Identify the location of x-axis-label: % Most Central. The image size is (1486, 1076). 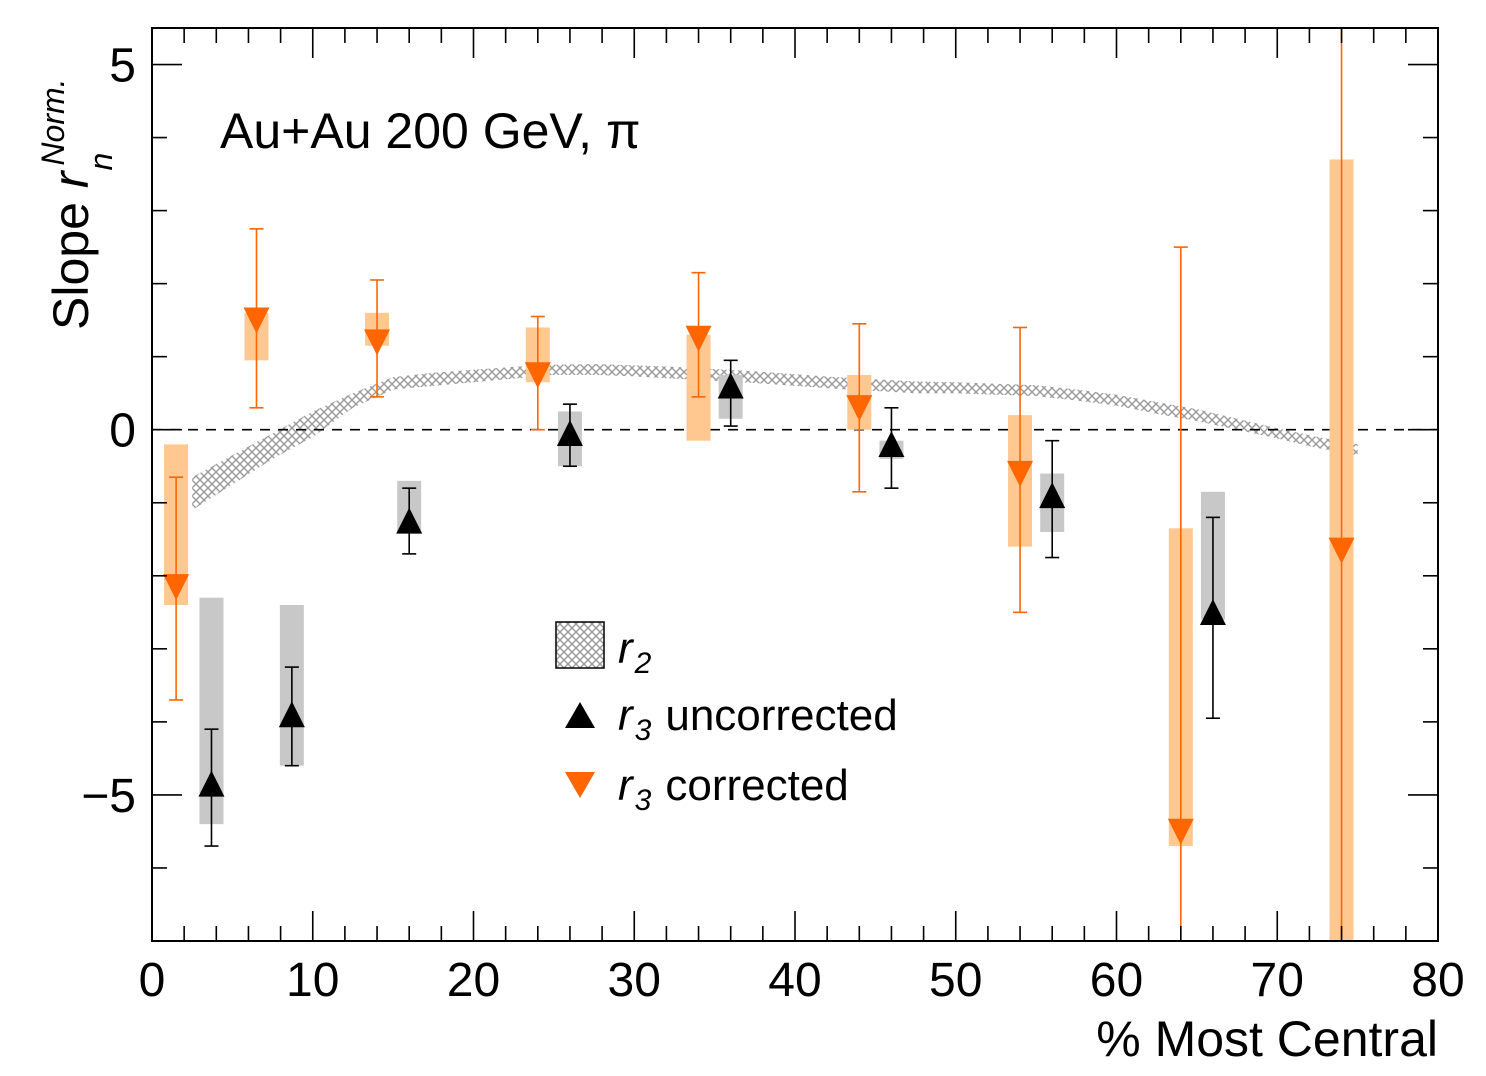
(1267, 1039).